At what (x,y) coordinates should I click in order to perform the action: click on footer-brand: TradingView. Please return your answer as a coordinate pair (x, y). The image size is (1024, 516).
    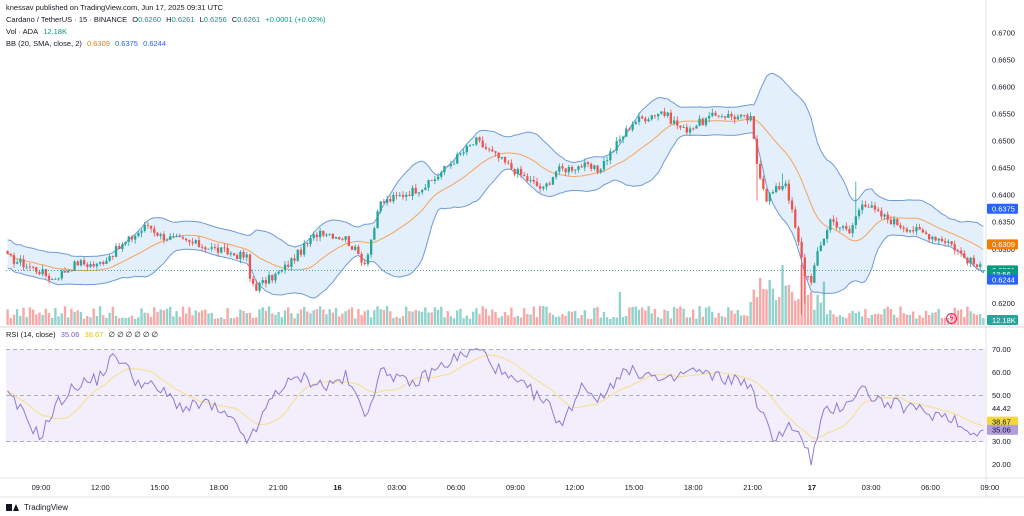
    Looking at the image, I should click on (37, 507).